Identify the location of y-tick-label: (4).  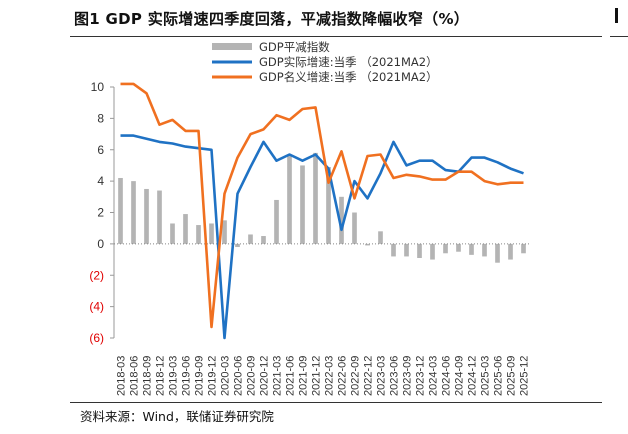
(96, 307).